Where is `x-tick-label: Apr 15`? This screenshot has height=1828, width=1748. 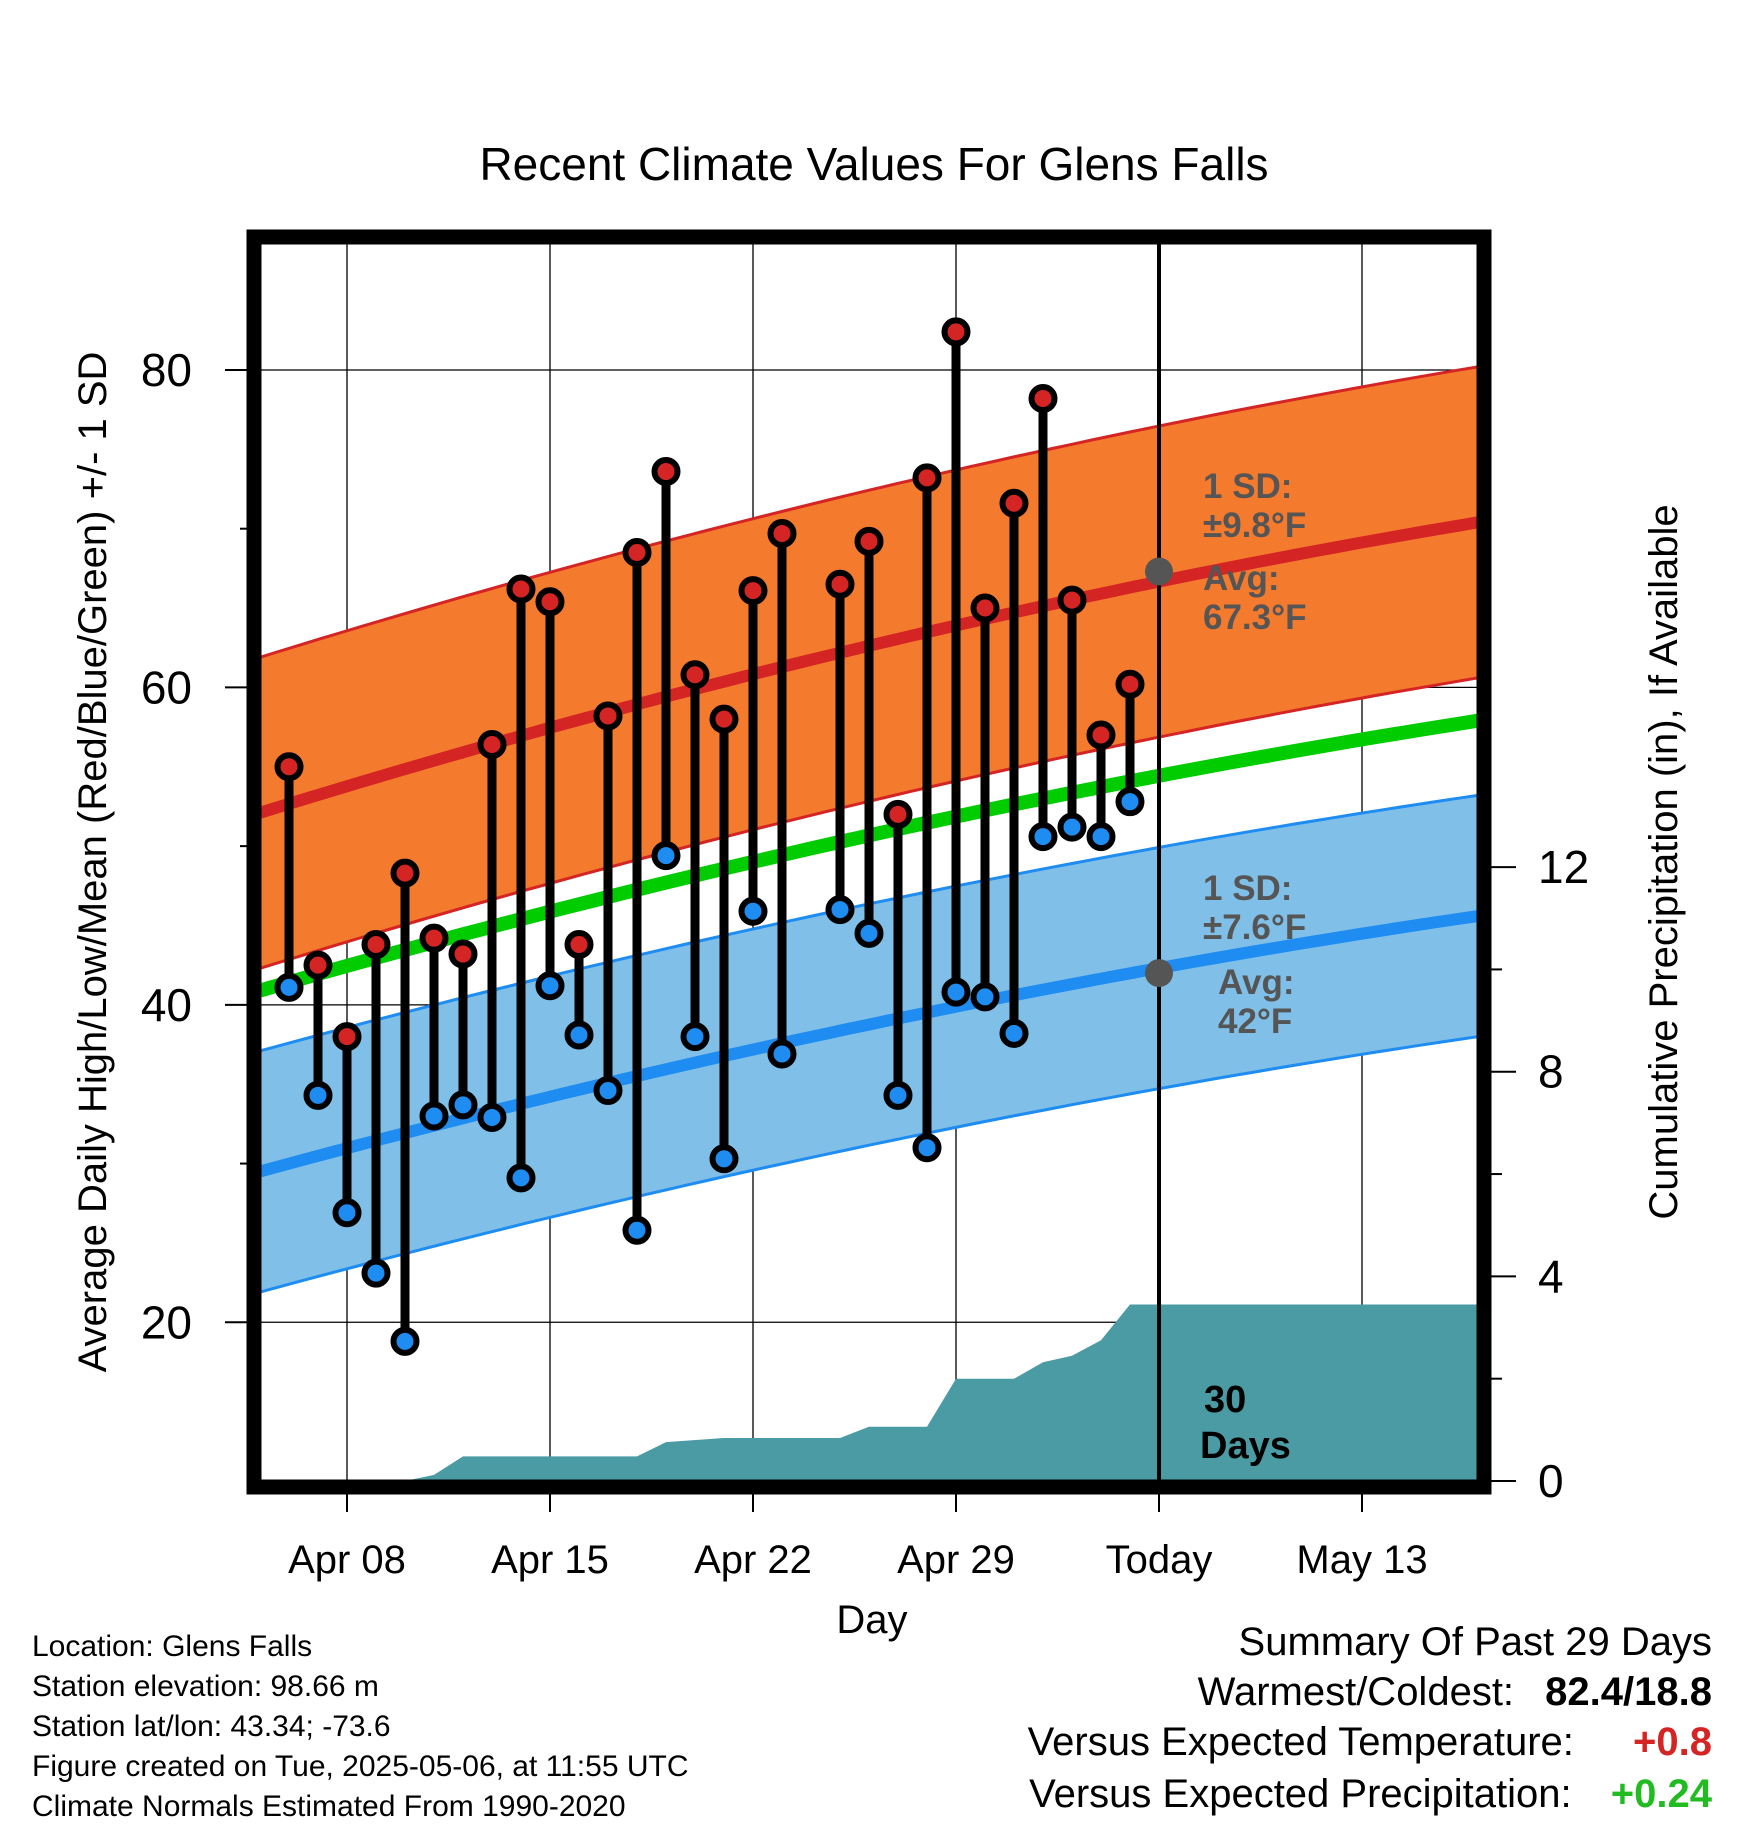
x-tick-label: Apr 15 is located at coordinates (550, 1560).